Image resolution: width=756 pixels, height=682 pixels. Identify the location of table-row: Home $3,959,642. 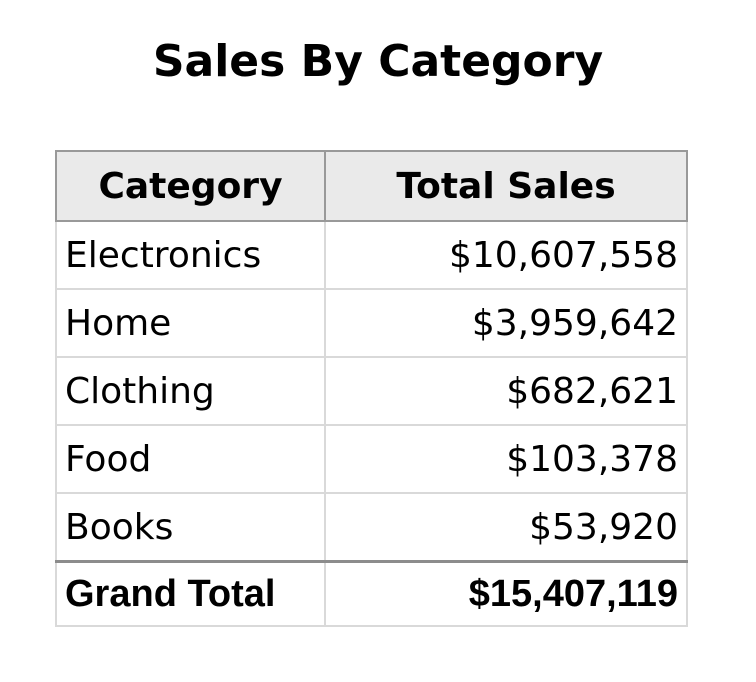
(371, 323).